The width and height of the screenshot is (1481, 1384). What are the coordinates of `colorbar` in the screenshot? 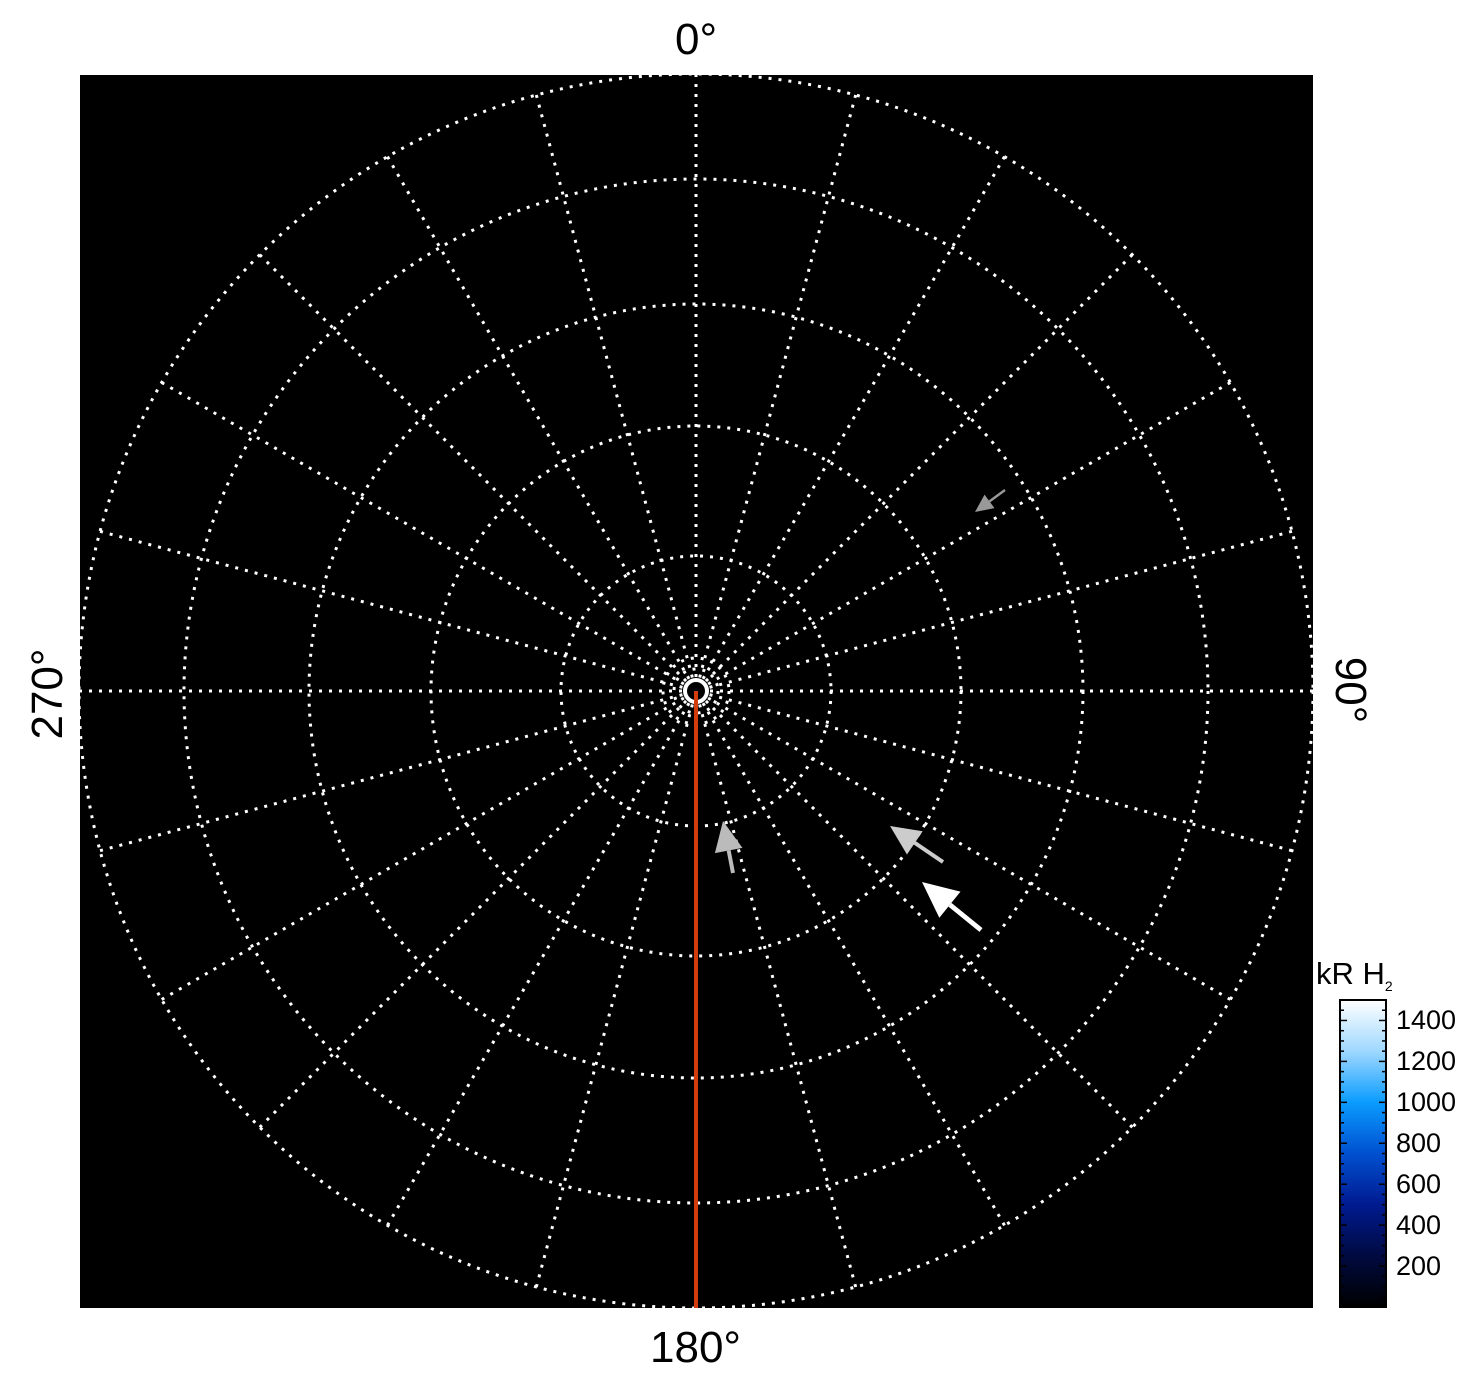 It's located at (1363, 1153).